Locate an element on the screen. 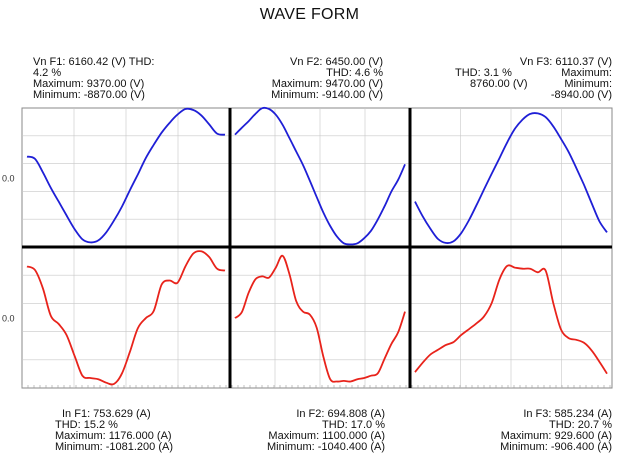 Image resolution: width=619 pixels, height=464 pixels. voltage-f2-max: Maximum: 9470.00 (V) is located at coordinates (327, 84).